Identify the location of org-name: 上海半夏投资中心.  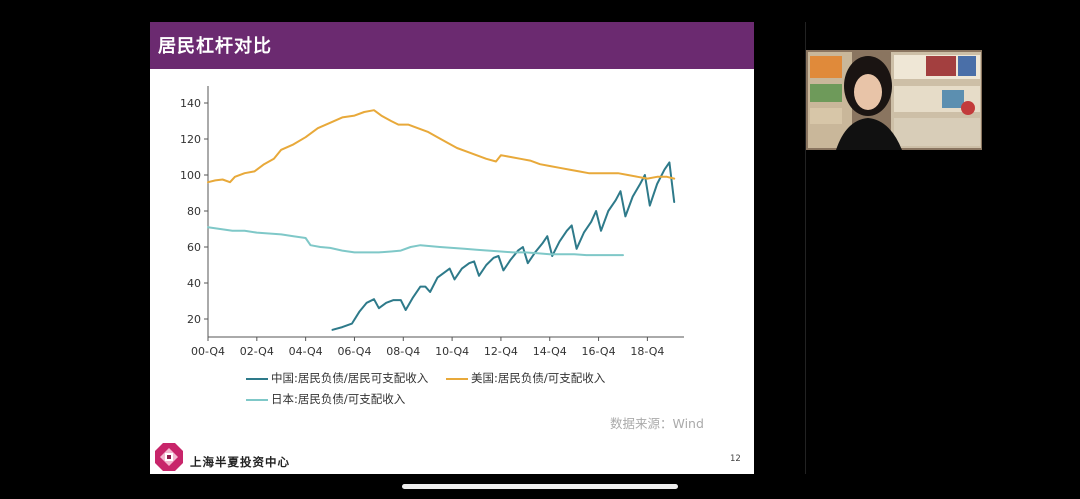
(240, 462).